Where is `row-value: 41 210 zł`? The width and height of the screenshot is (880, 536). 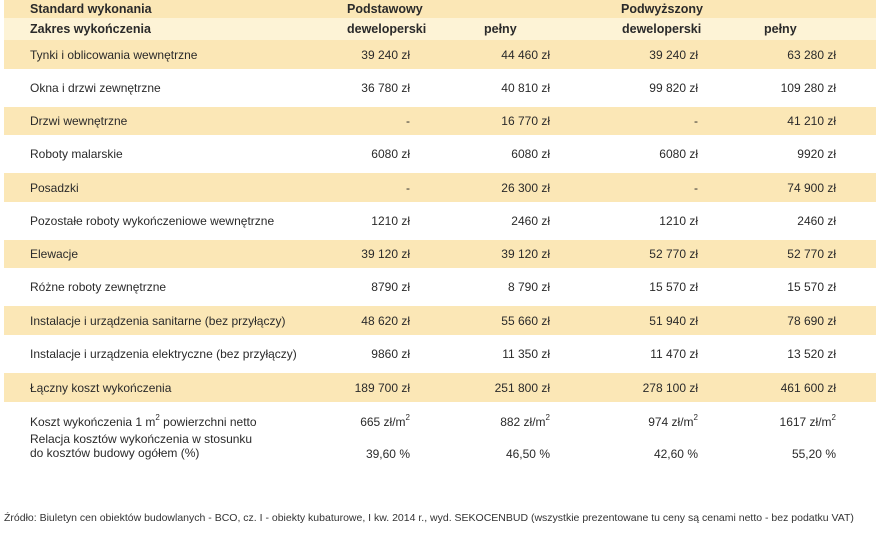 row-value: 41 210 zł is located at coordinates (811, 121).